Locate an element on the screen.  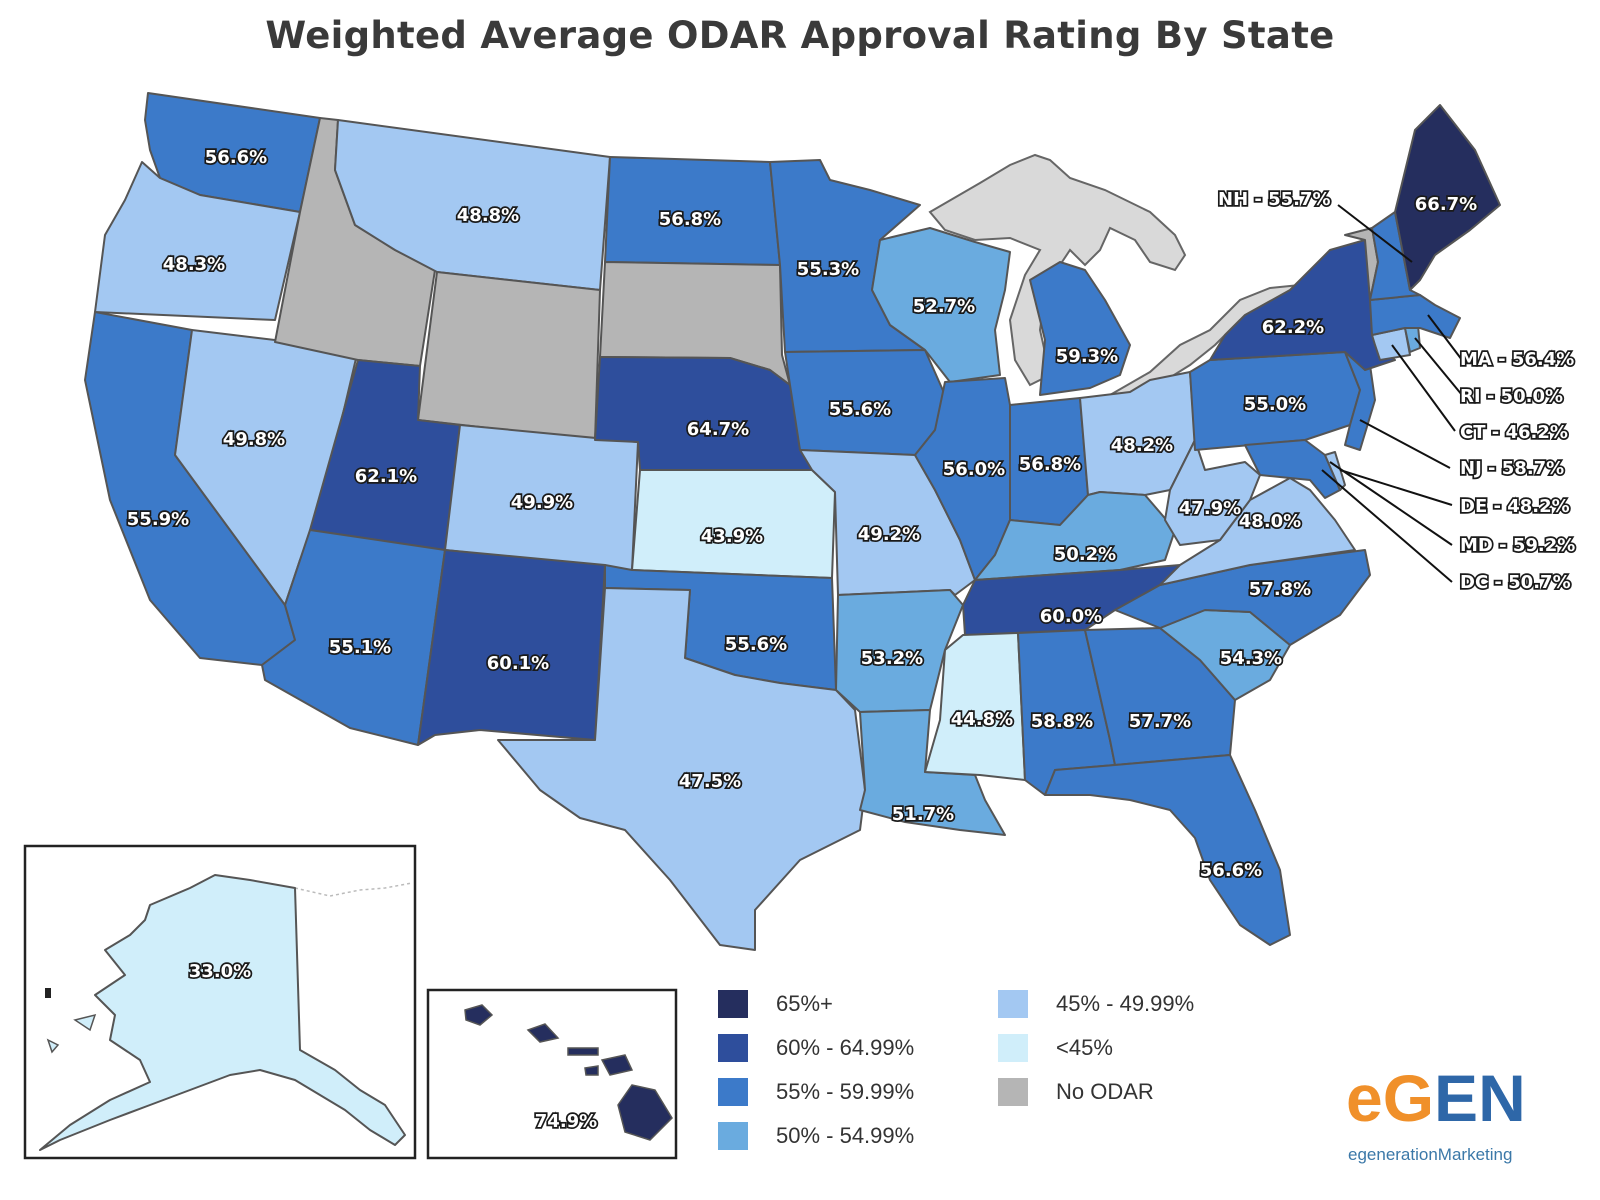
callout-dc: DC - 50.7% is located at coordinates (1515, 582).